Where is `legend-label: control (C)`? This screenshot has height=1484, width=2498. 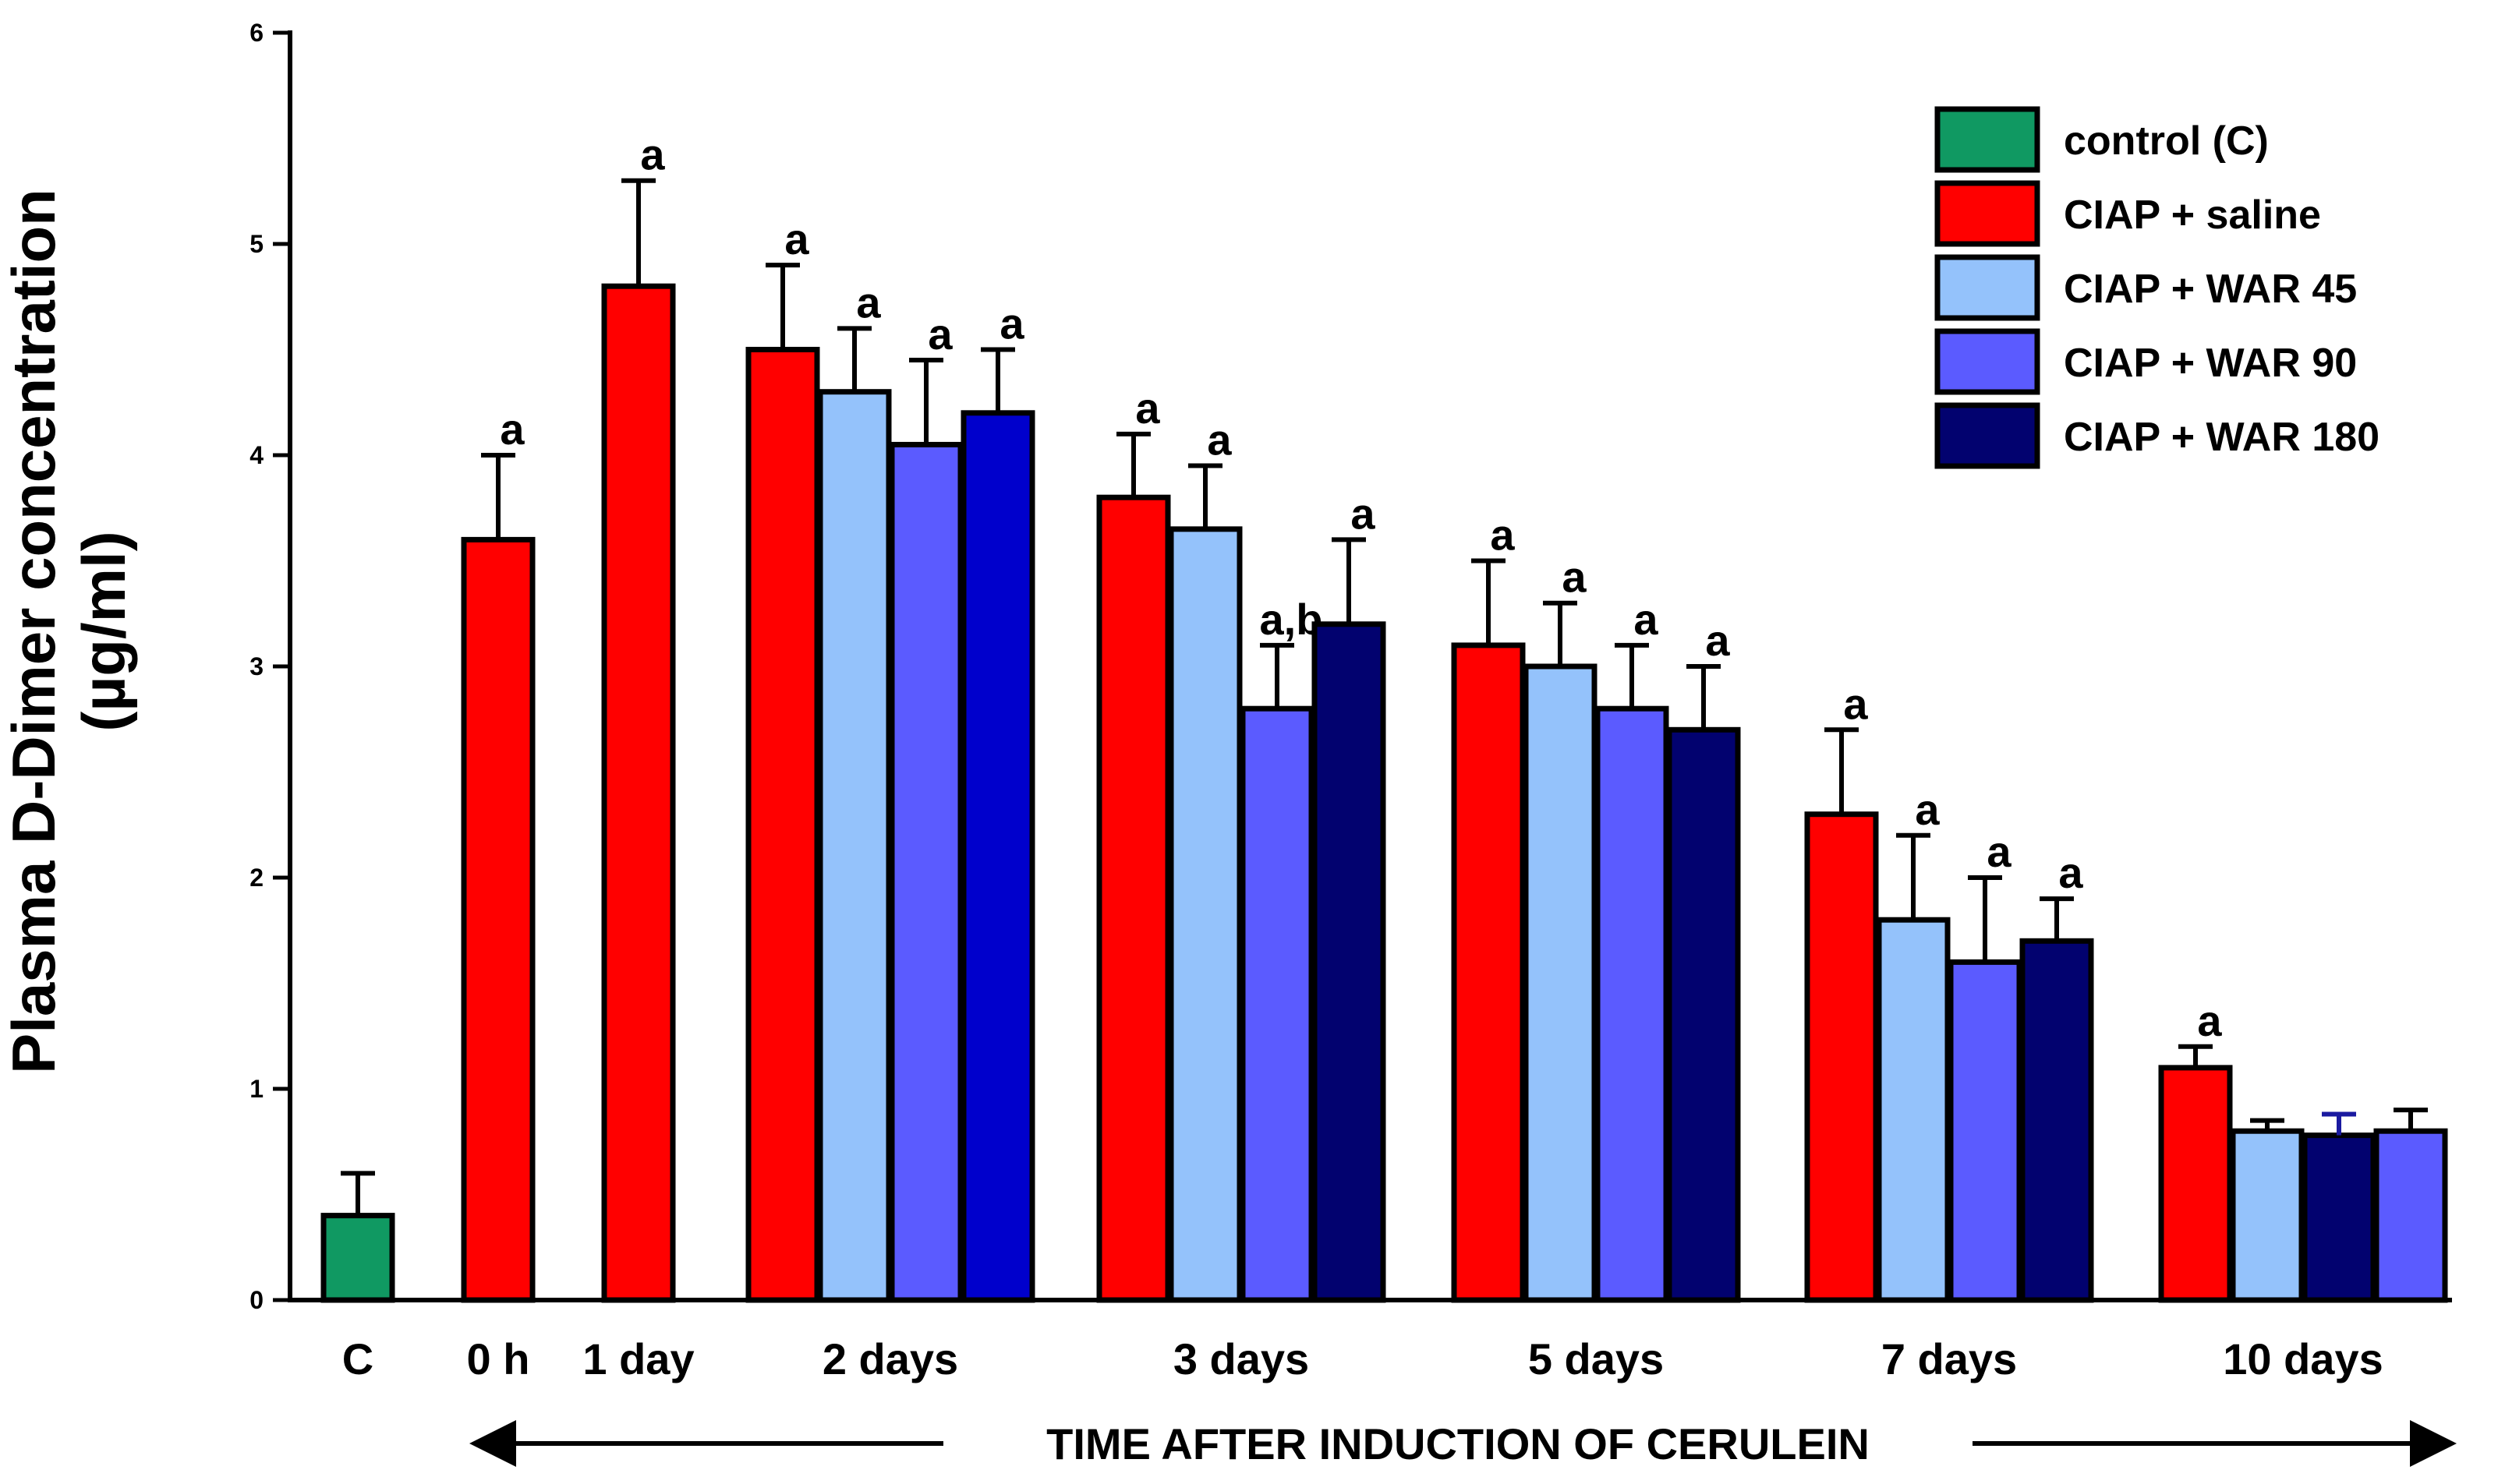
legend-label: control (C) is located at coordinates (2166, 141).